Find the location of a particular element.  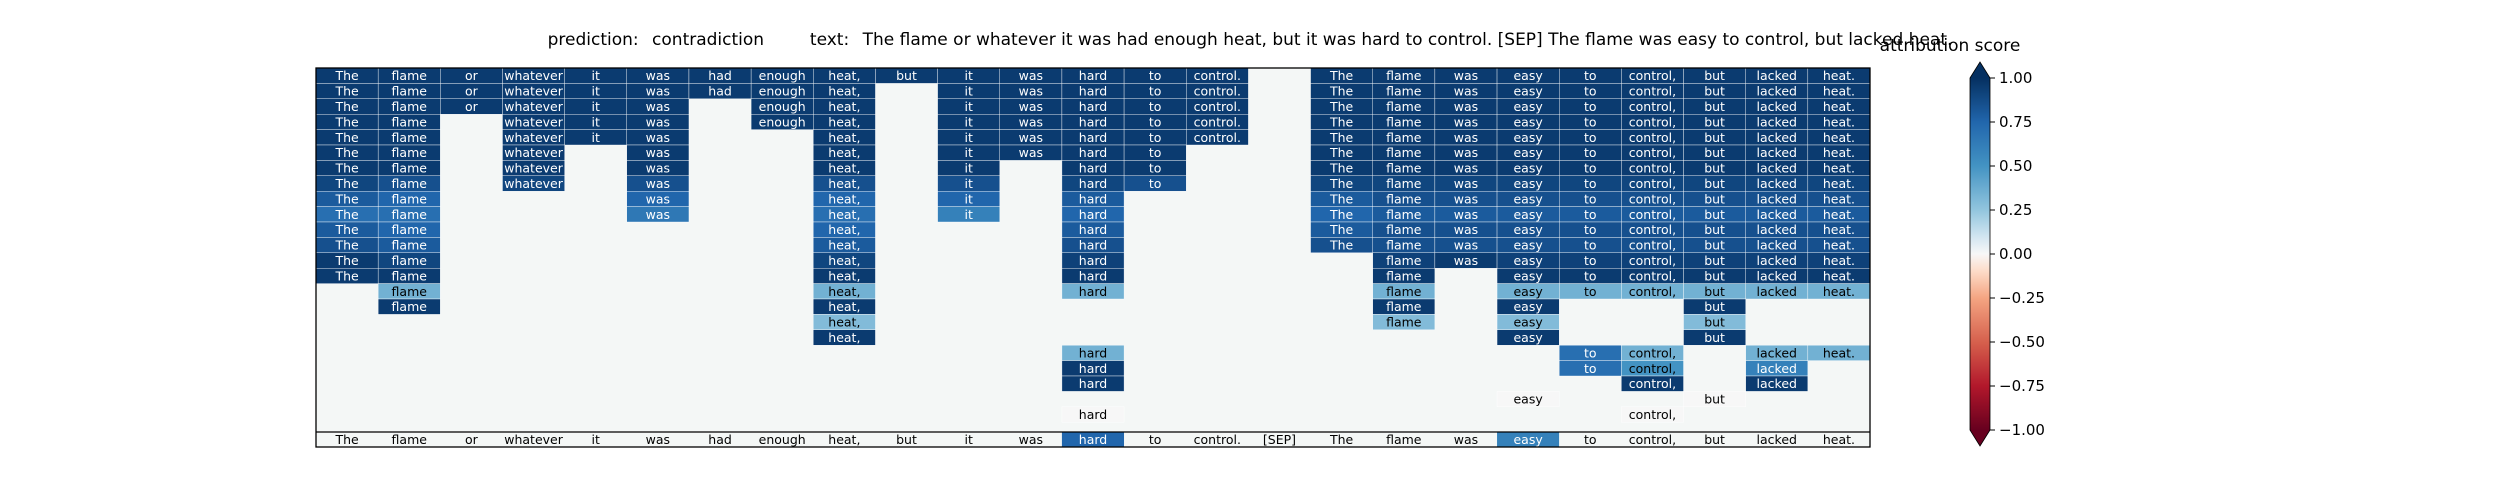

final-row-token-label: it is located at coordinates (968, 439).